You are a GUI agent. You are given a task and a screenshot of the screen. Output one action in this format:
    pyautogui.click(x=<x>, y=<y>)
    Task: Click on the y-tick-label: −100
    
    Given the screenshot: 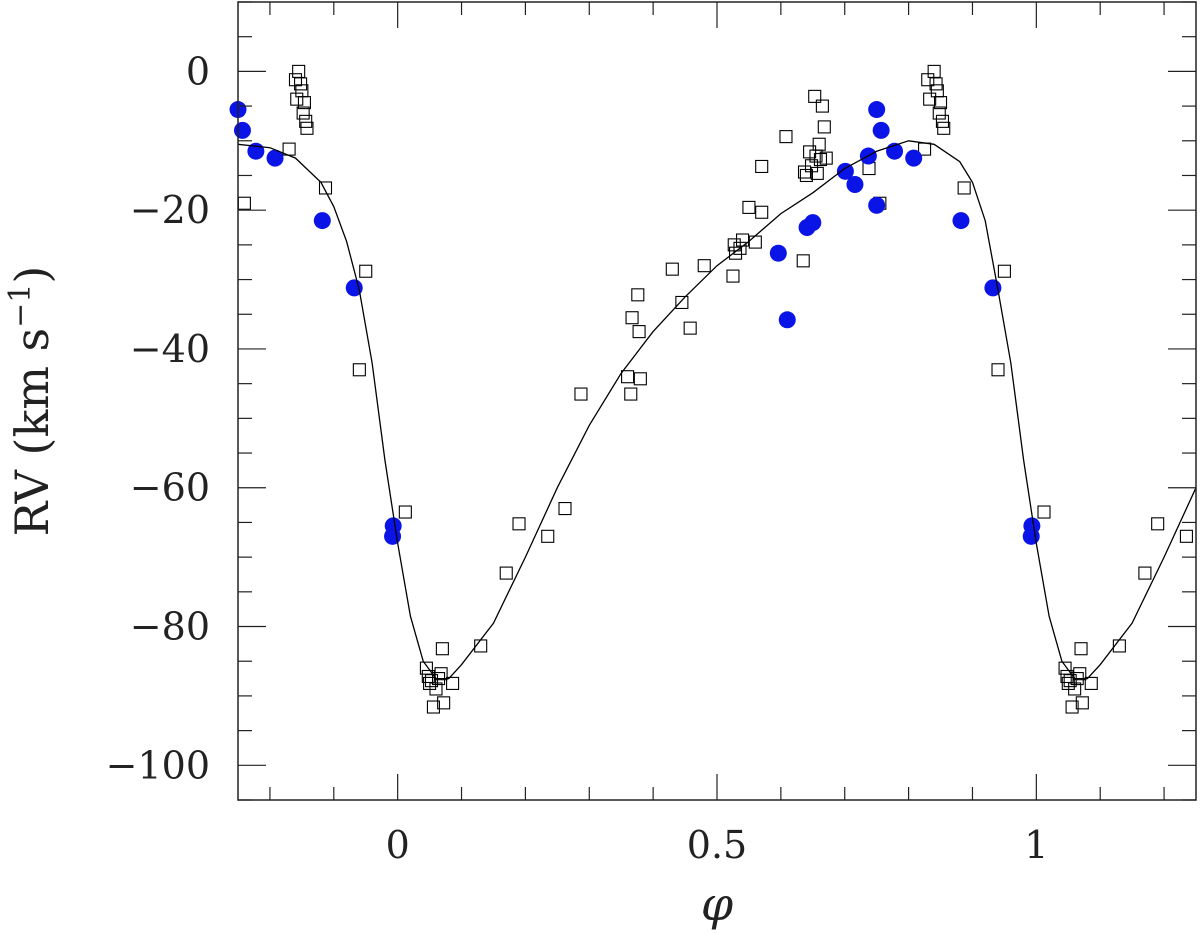 What is the action you would take?
    pyautogui.click(x=158, y=765)
    